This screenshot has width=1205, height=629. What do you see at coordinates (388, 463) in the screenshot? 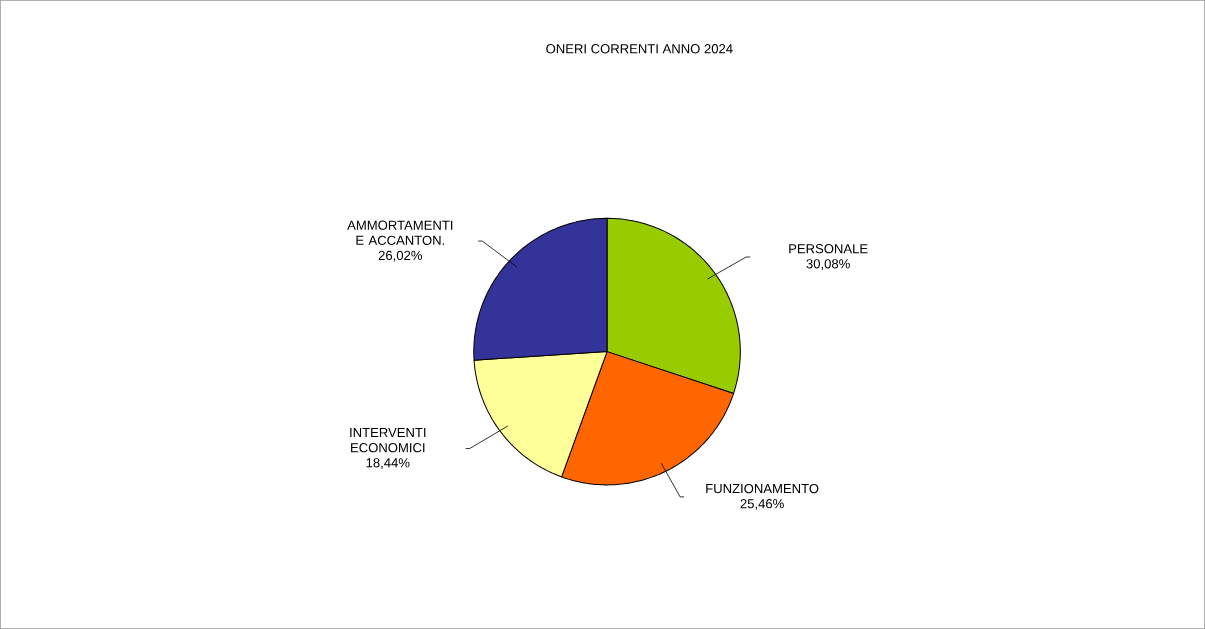
I see `data-label: 18,44%` at bounding box center [388, 463].